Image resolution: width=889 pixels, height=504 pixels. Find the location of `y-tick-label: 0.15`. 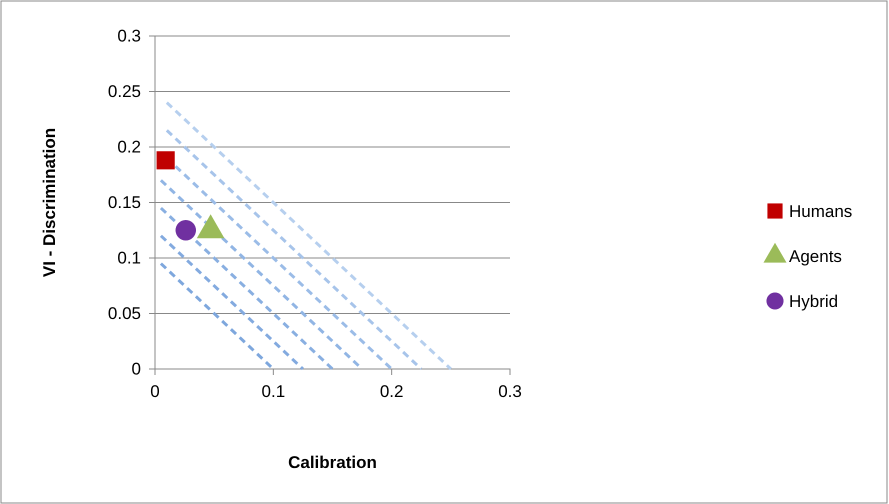

y-tick-label: 0.15 is located at coordinates (124, 202).